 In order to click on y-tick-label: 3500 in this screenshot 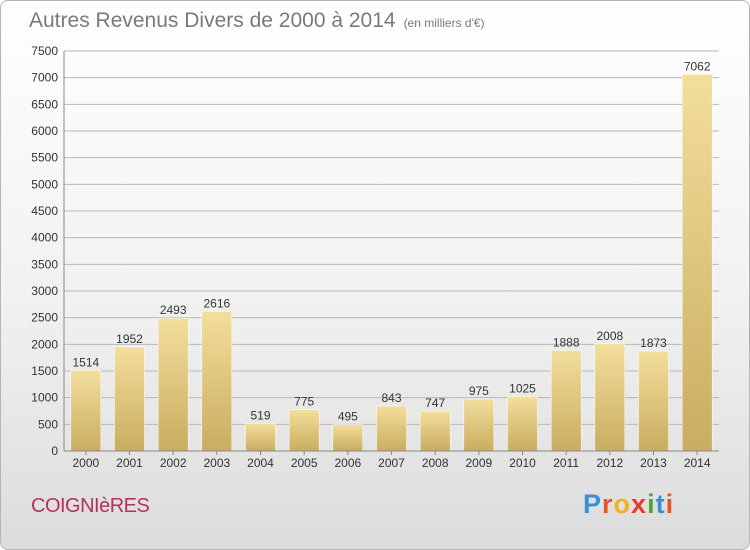, I will do `click(44, 264)`.